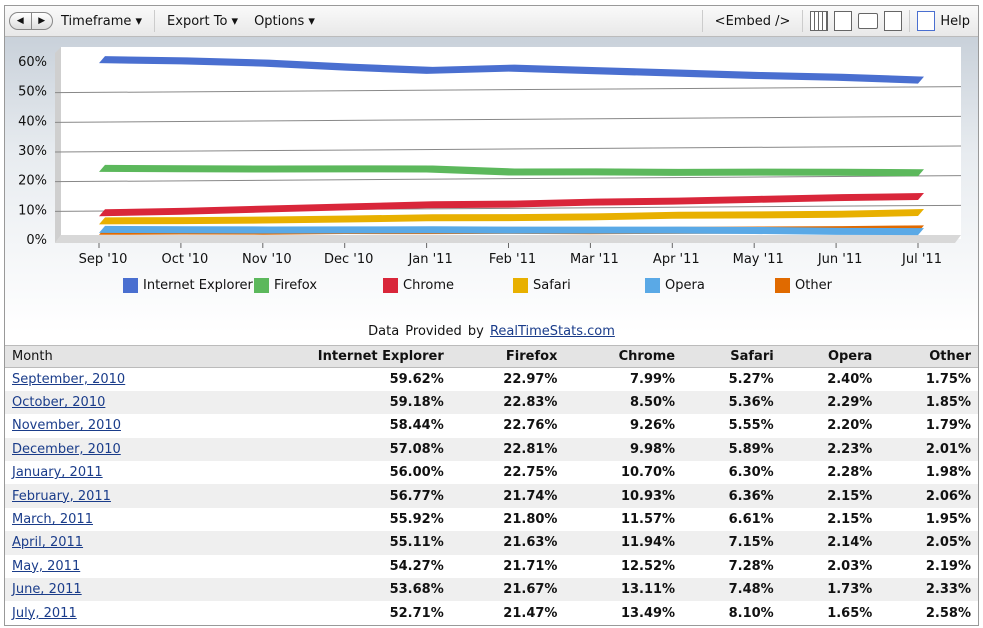 The image size is (983, 628). What do you see at coordinates (111, 356) in the screenshot?
I see `column-header: Month` at bounding box center [111, 356].